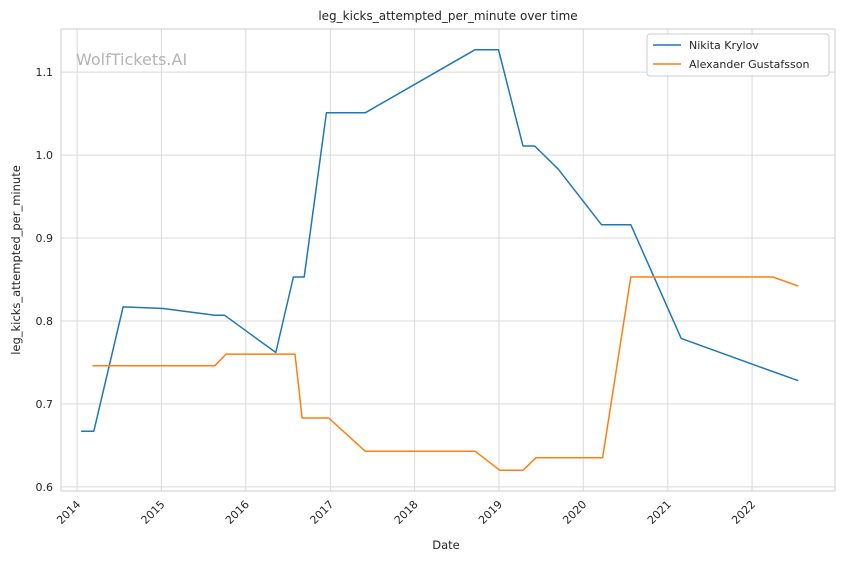  Describe the element at coordinates (45, 404) in the screenshot. I see `y-tick-label: 0.7` at that location.